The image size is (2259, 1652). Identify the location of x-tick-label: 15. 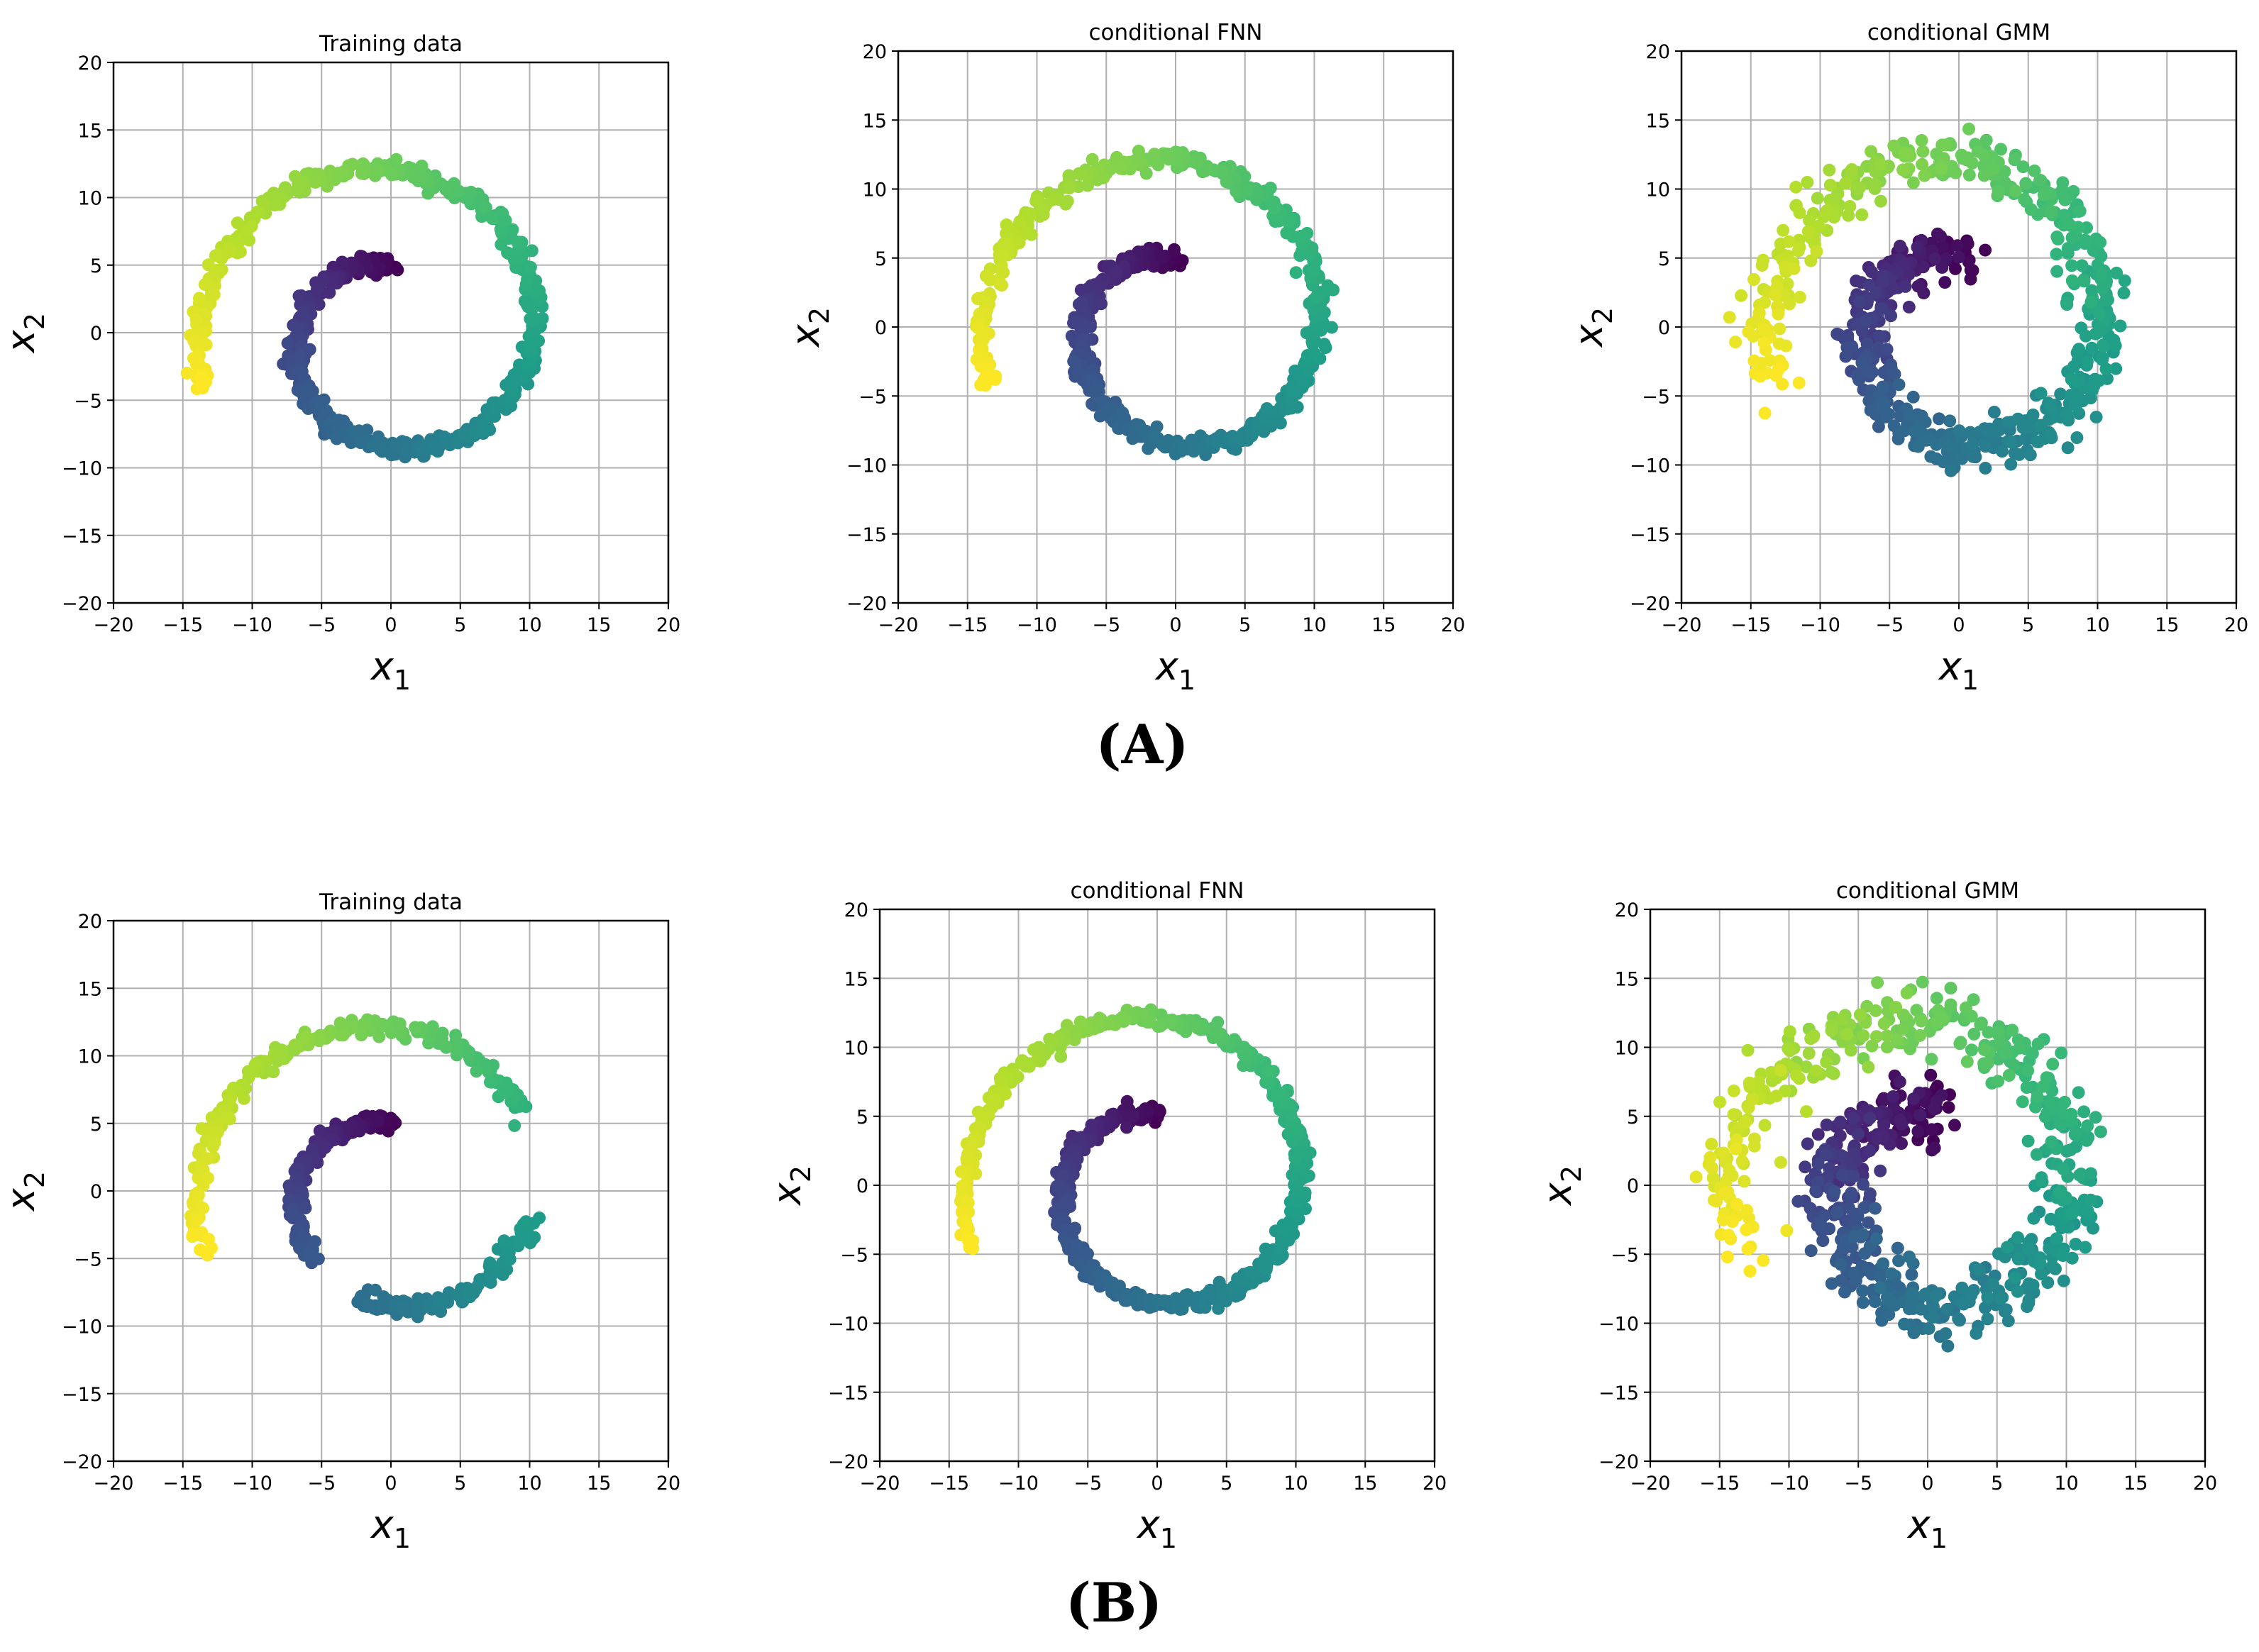
(2135, 1484).